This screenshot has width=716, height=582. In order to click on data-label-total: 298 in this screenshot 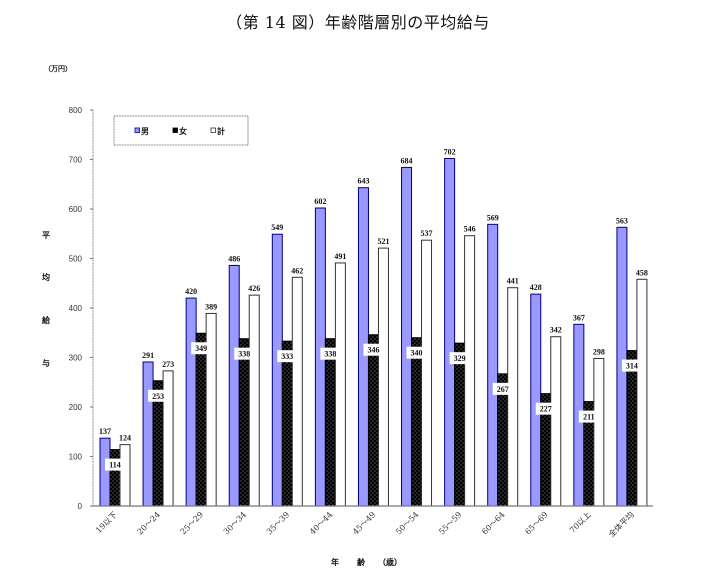, I will do `click(599, 351)`.